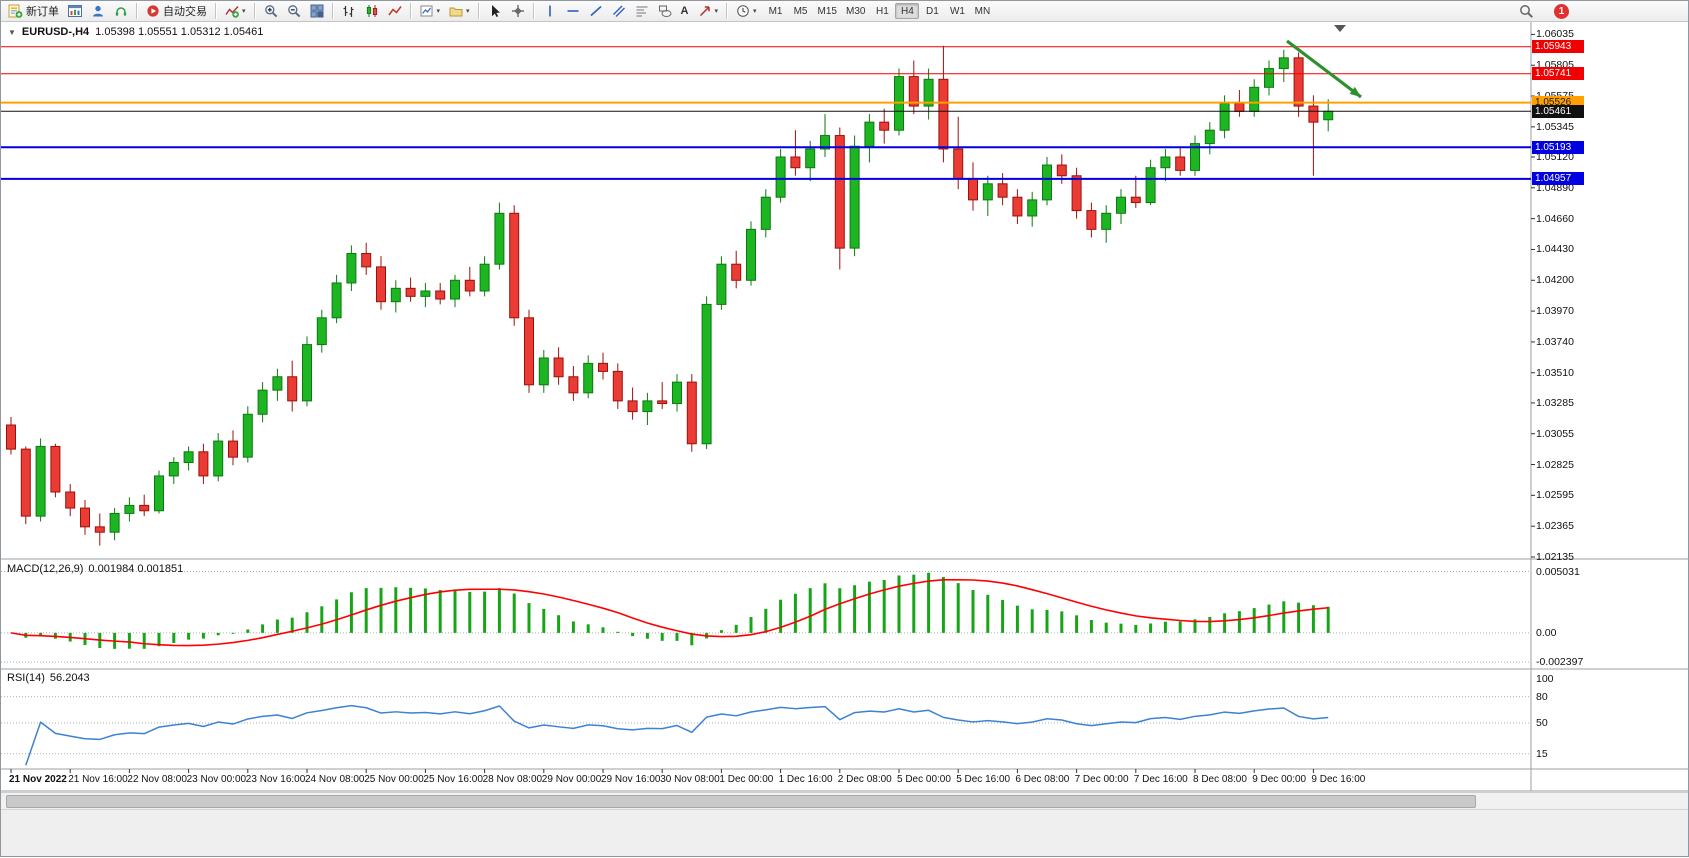 Image resolution: width=1689 pixels, height=858 pixels. I want to click on timeframe-W1: W1, so click(957, 11).